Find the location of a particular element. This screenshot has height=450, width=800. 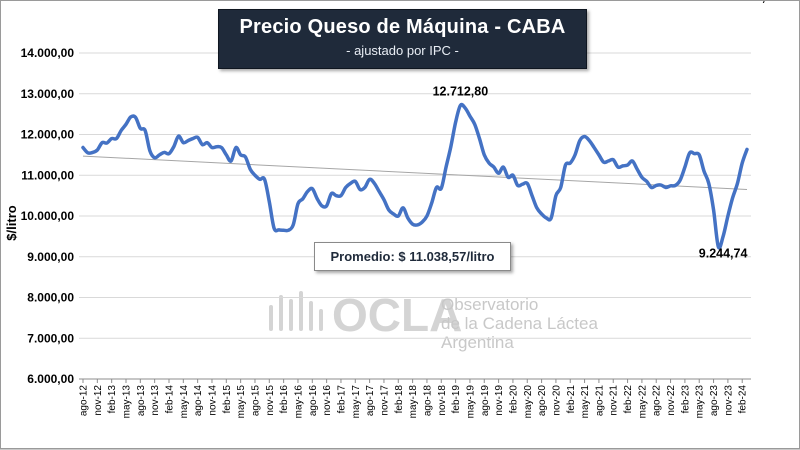

x-tick-label: ago-14 is located at coordinates (198, 401).